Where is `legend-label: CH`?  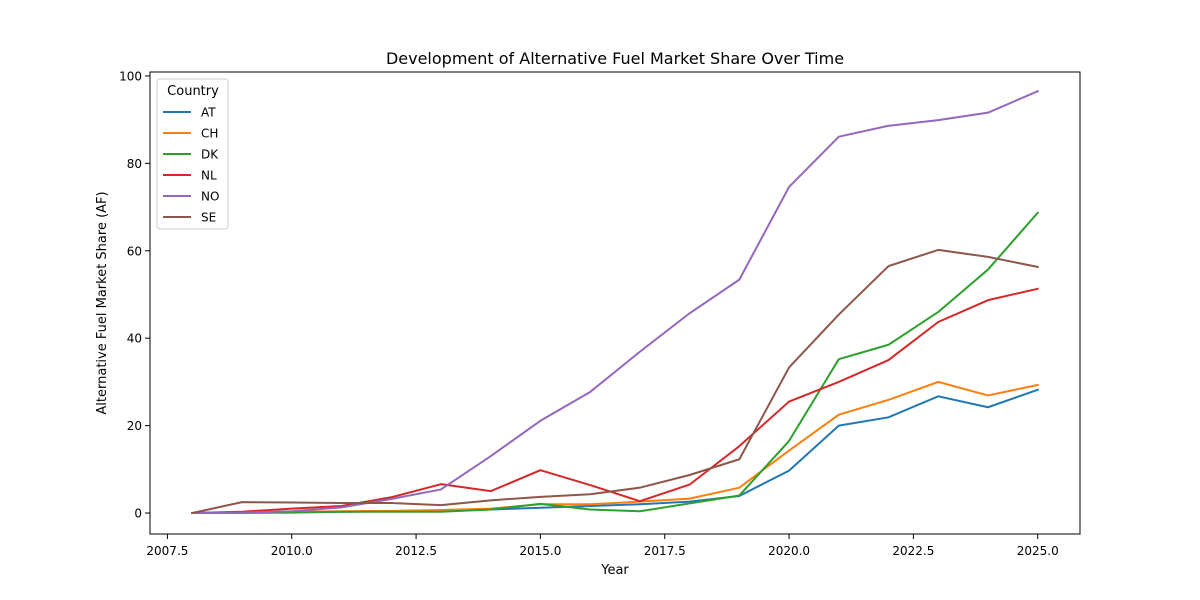
legend-label: CH is located at coordinates (209, 134).